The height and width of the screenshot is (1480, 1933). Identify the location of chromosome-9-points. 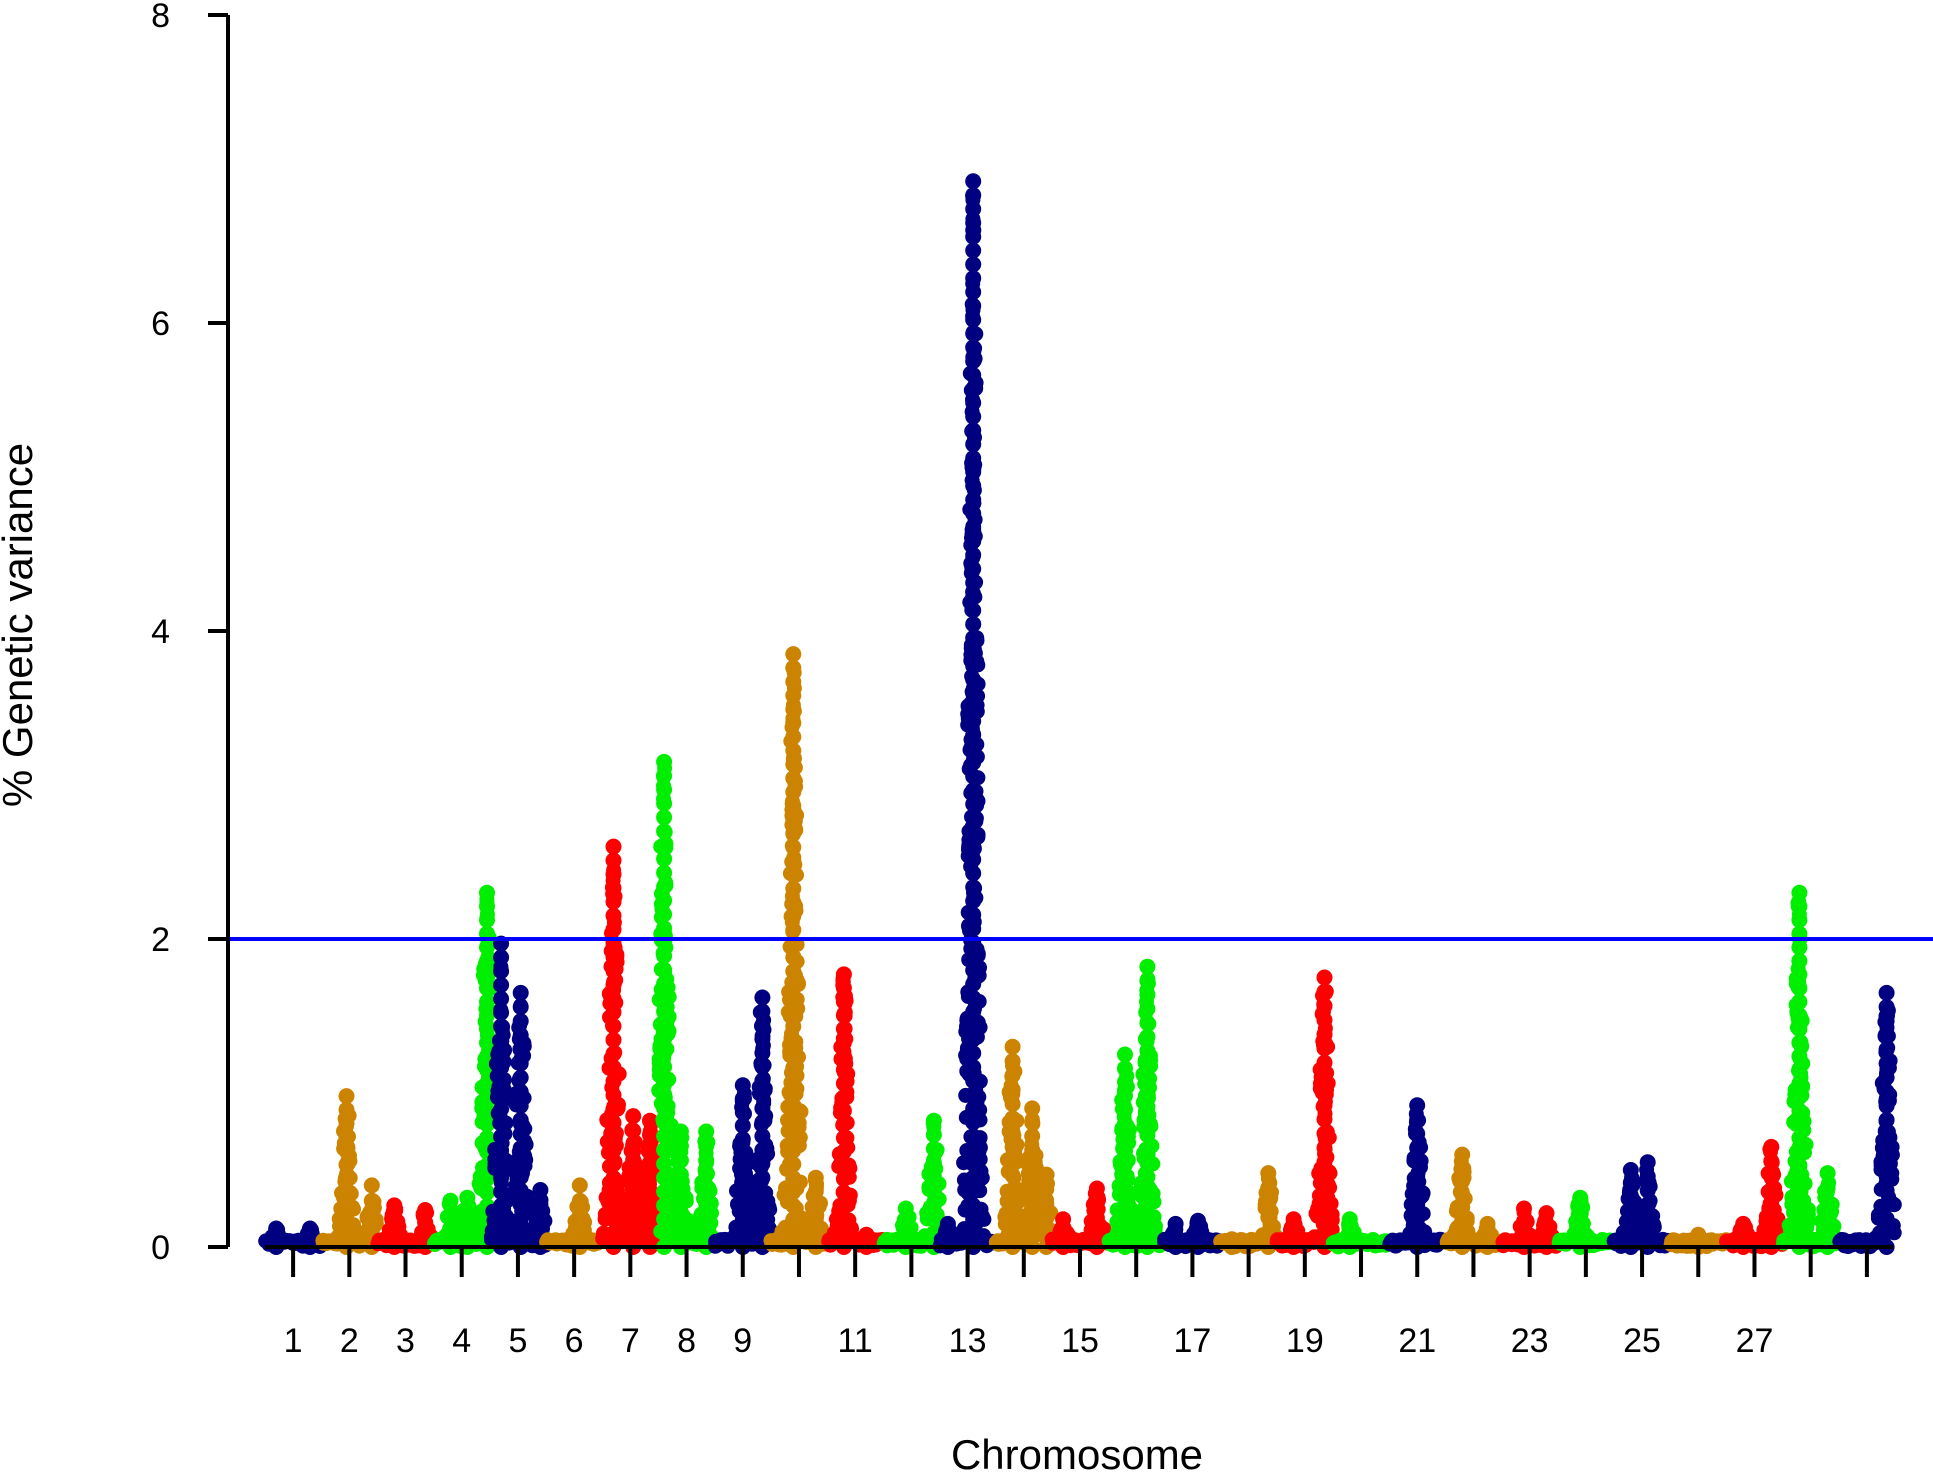
(742, 1122).